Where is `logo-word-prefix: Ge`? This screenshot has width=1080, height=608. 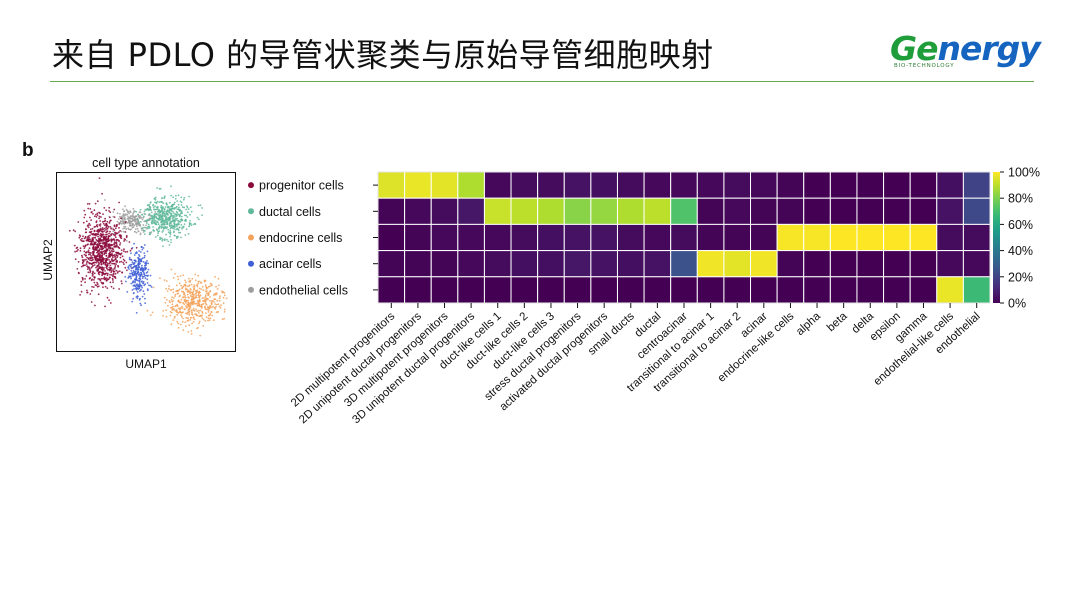 logo-word-prefix: Ge is located at coordinates (914, 48).